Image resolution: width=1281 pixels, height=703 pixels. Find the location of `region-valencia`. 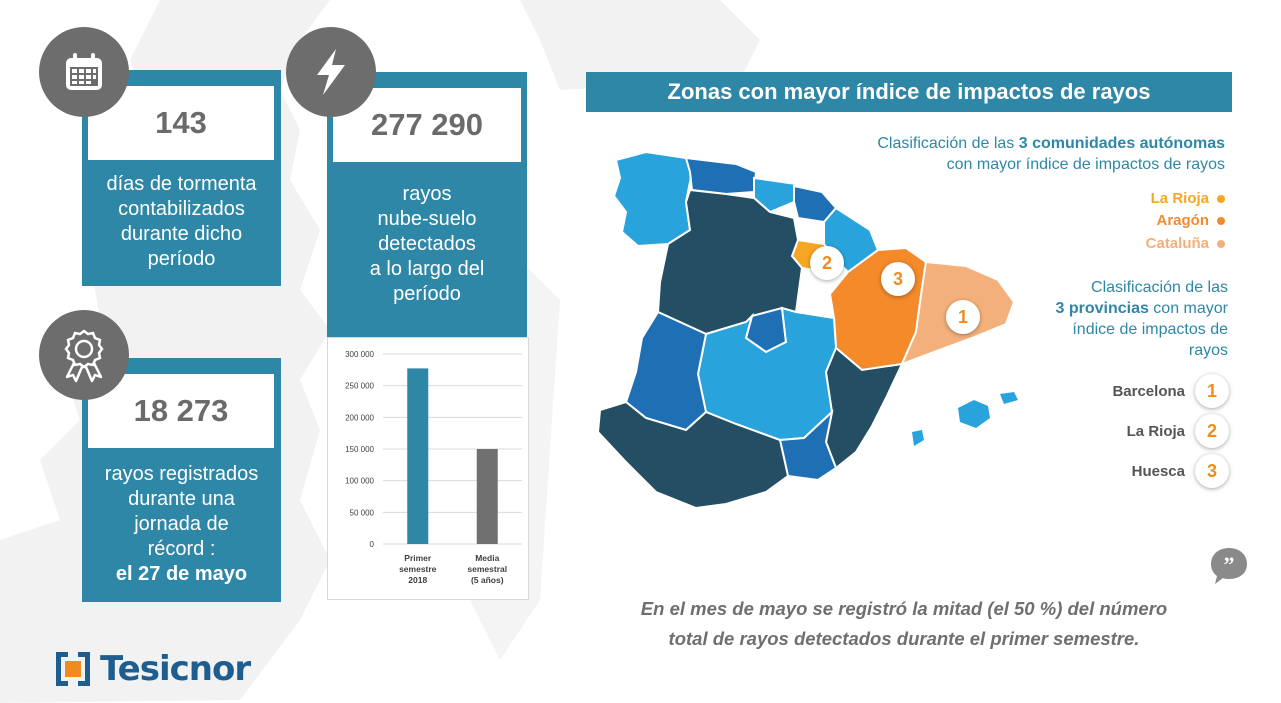

region-valencia is located at coordinates (864, 408).